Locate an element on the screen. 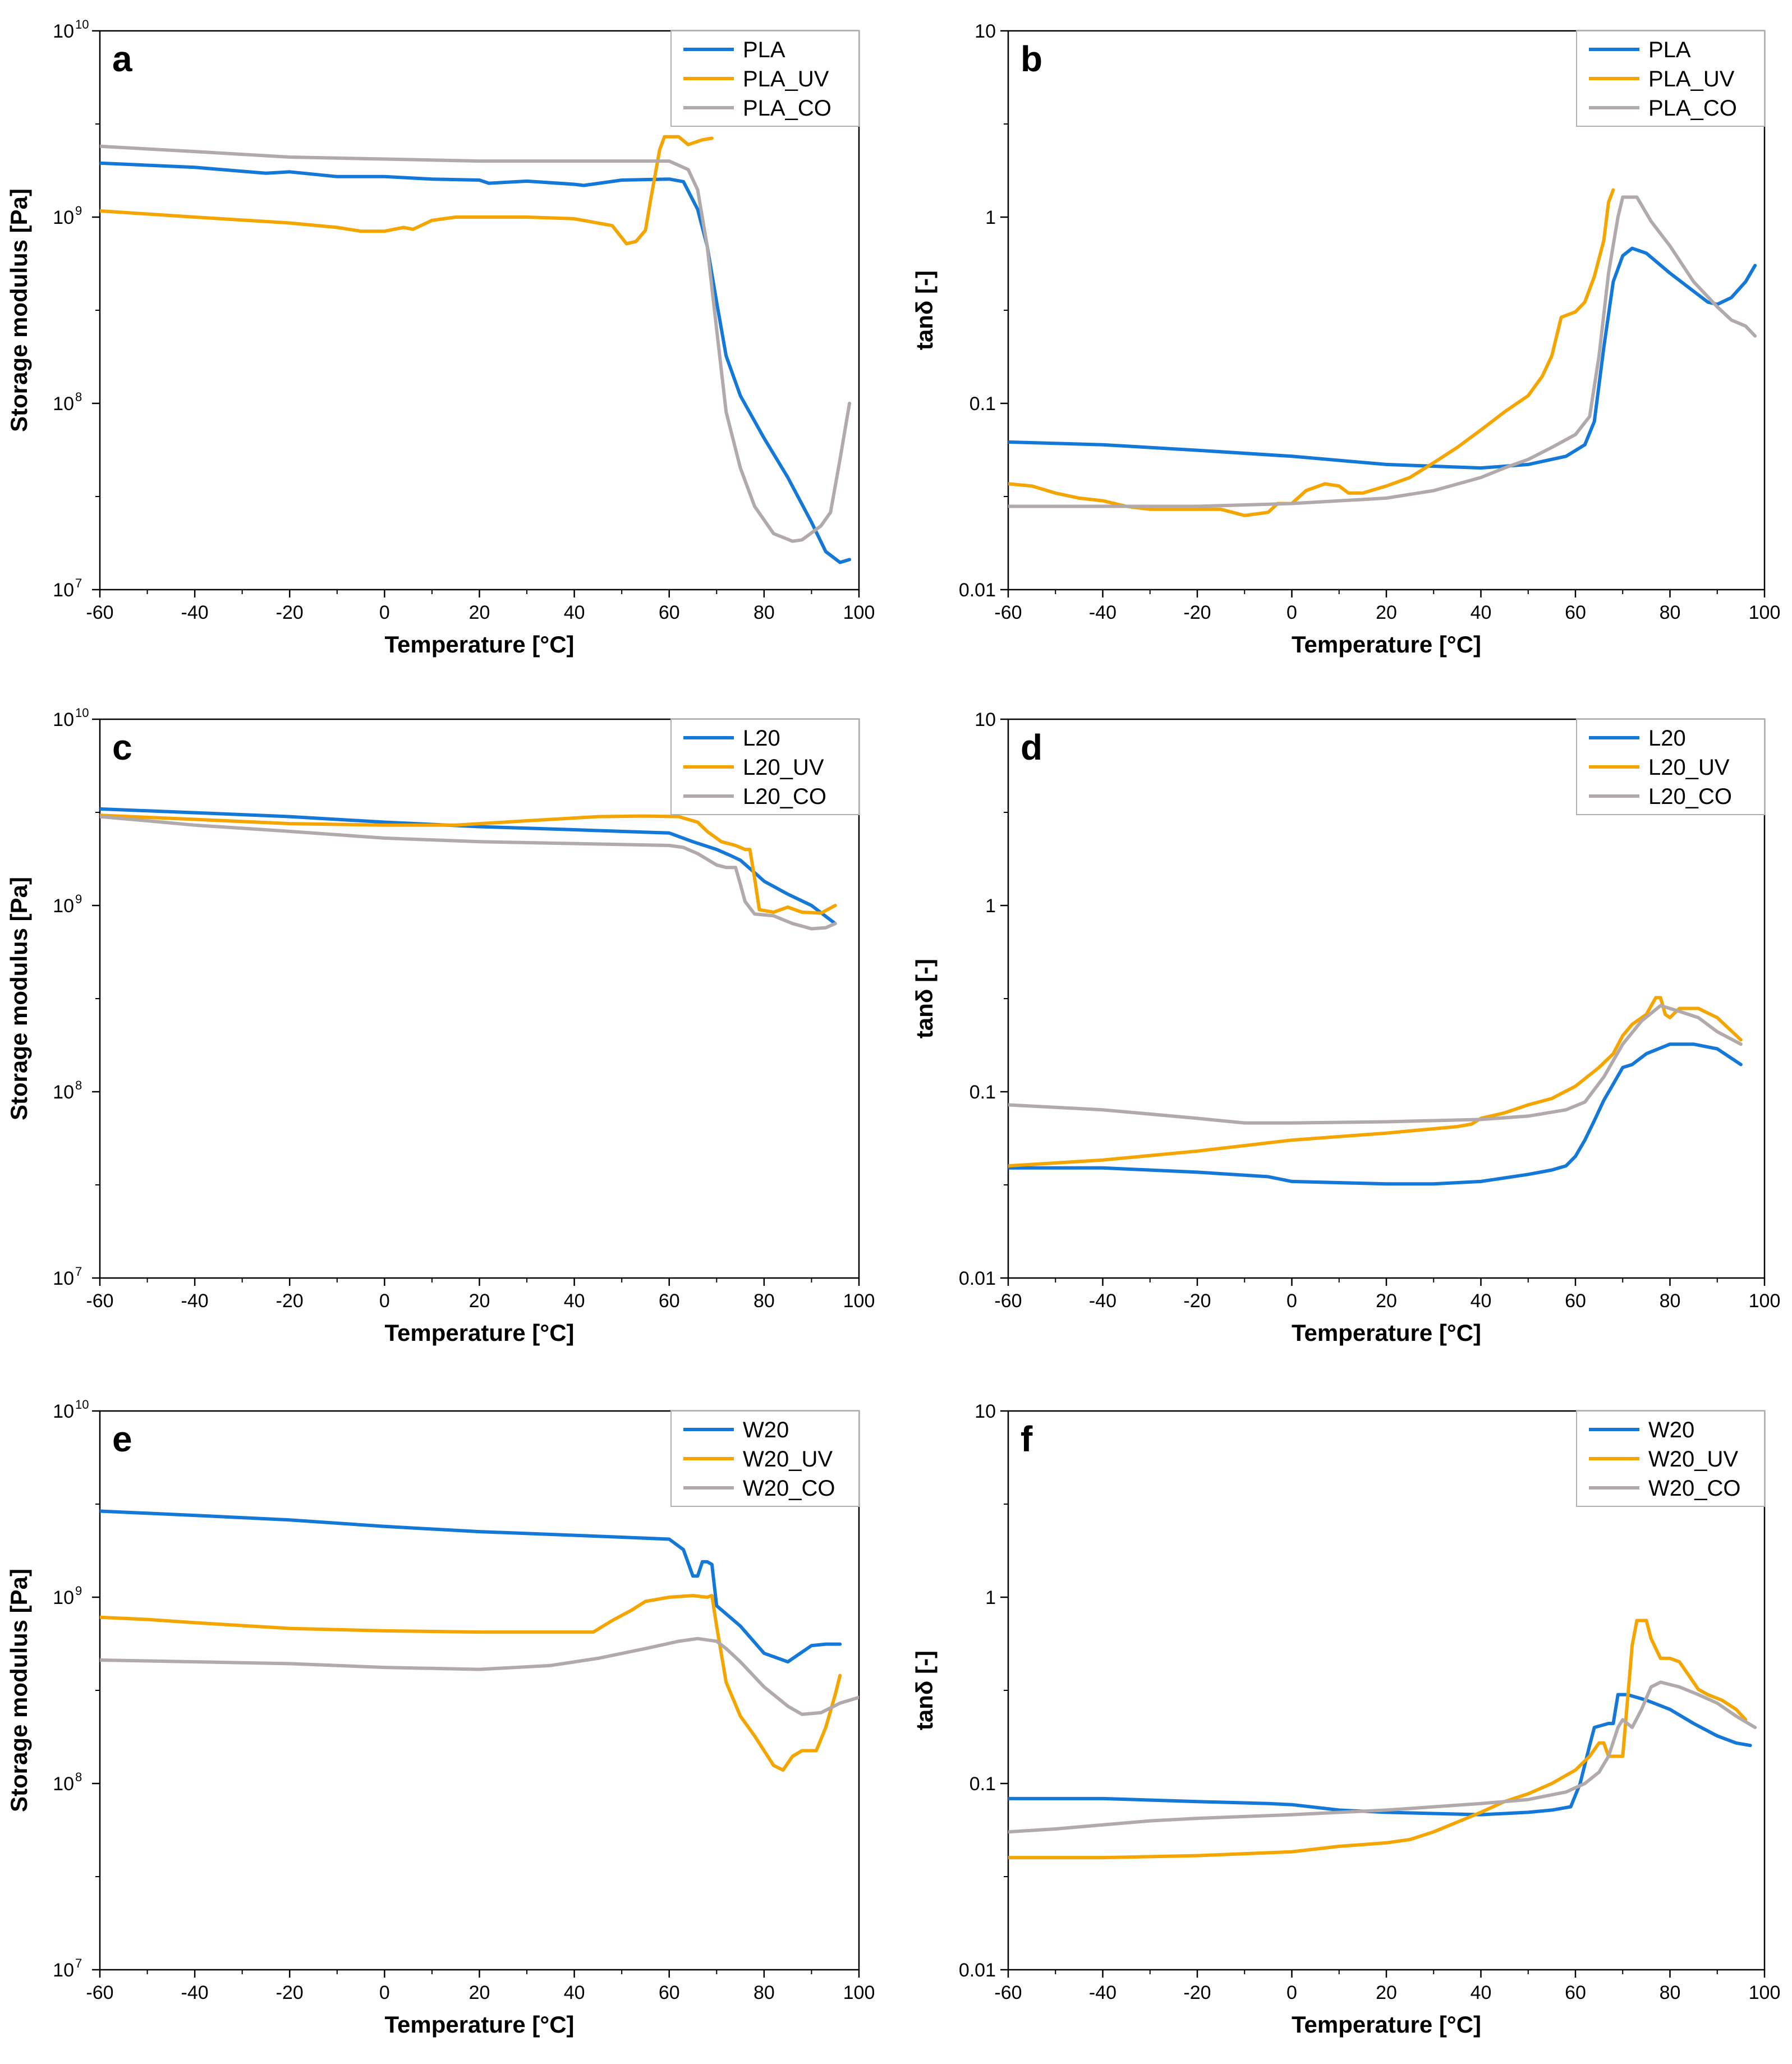  series-line-pla-uv is located at coordinates (1311, 352).